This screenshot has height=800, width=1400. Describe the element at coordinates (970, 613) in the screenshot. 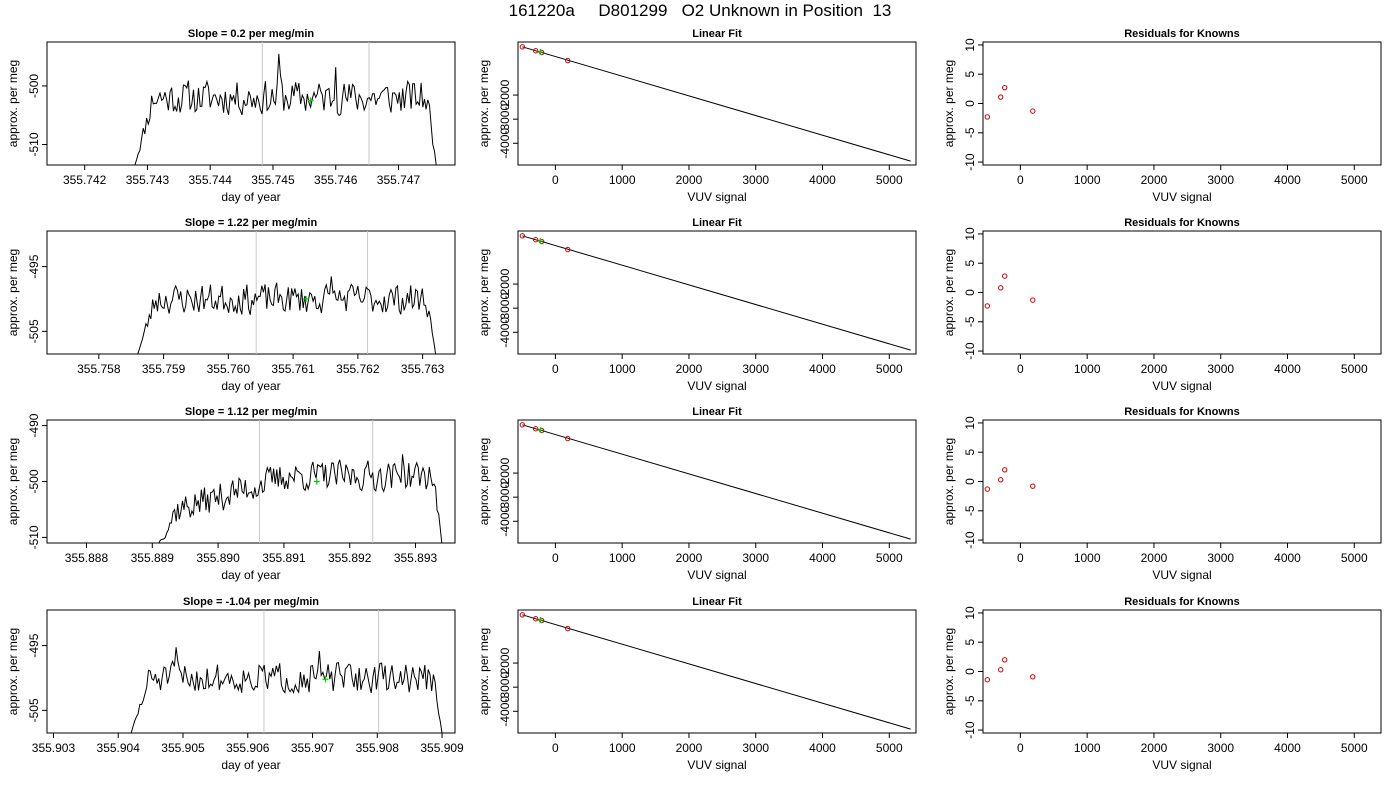

I see `resid-4-y-tick-label: 10` at that location.